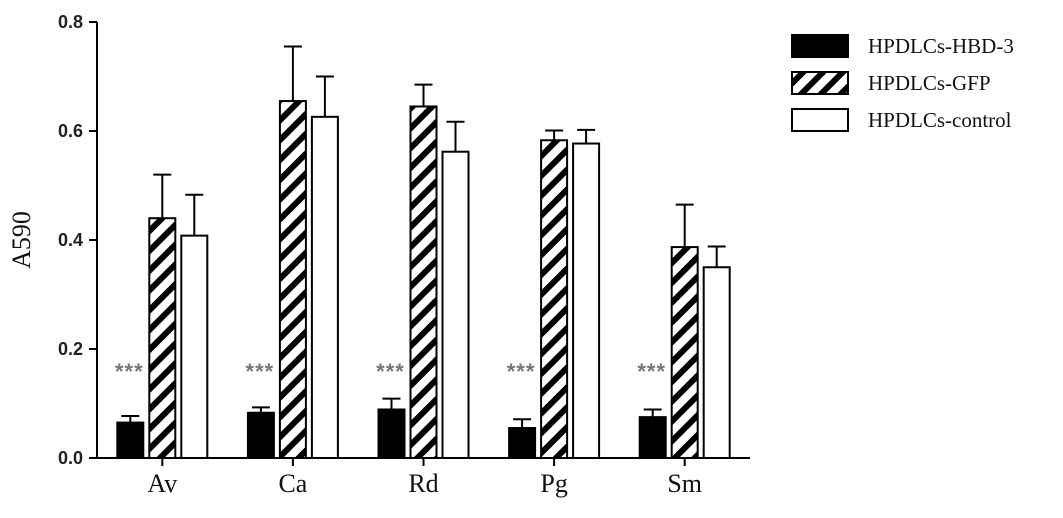  What do you see at coordinates (292, 483) in the screenshot?
I see `x-tick-label: Ca` at bounding box center [292, 483].